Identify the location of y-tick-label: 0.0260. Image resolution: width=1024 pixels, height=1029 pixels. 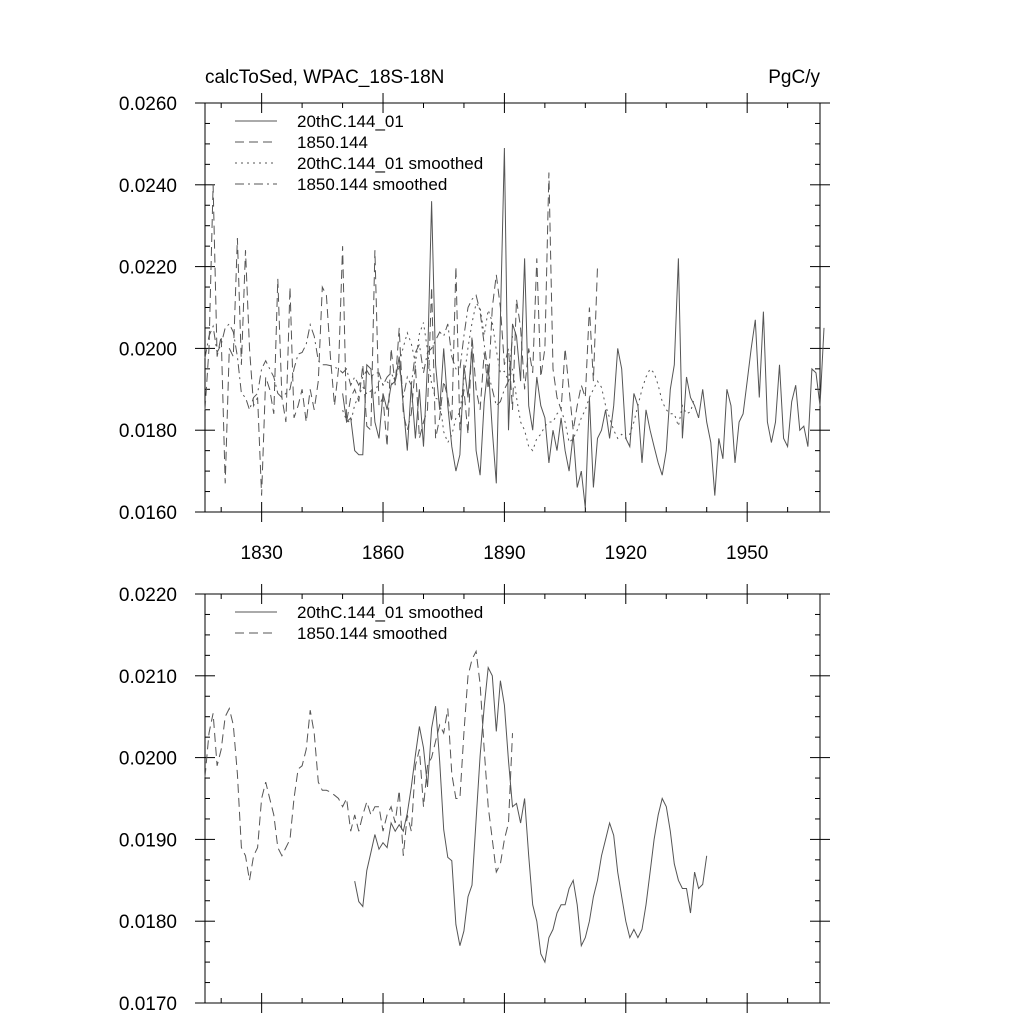
(148, 104).